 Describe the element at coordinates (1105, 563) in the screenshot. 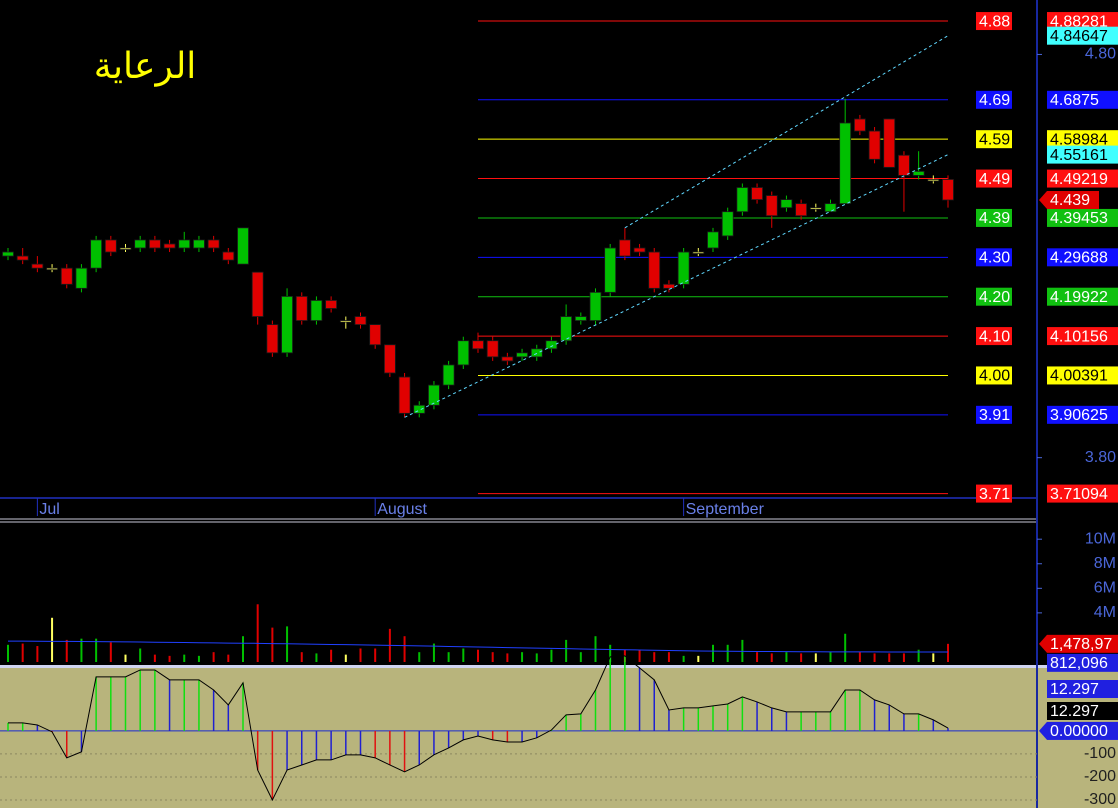

I see `y-tick-label: 8M` at that location.